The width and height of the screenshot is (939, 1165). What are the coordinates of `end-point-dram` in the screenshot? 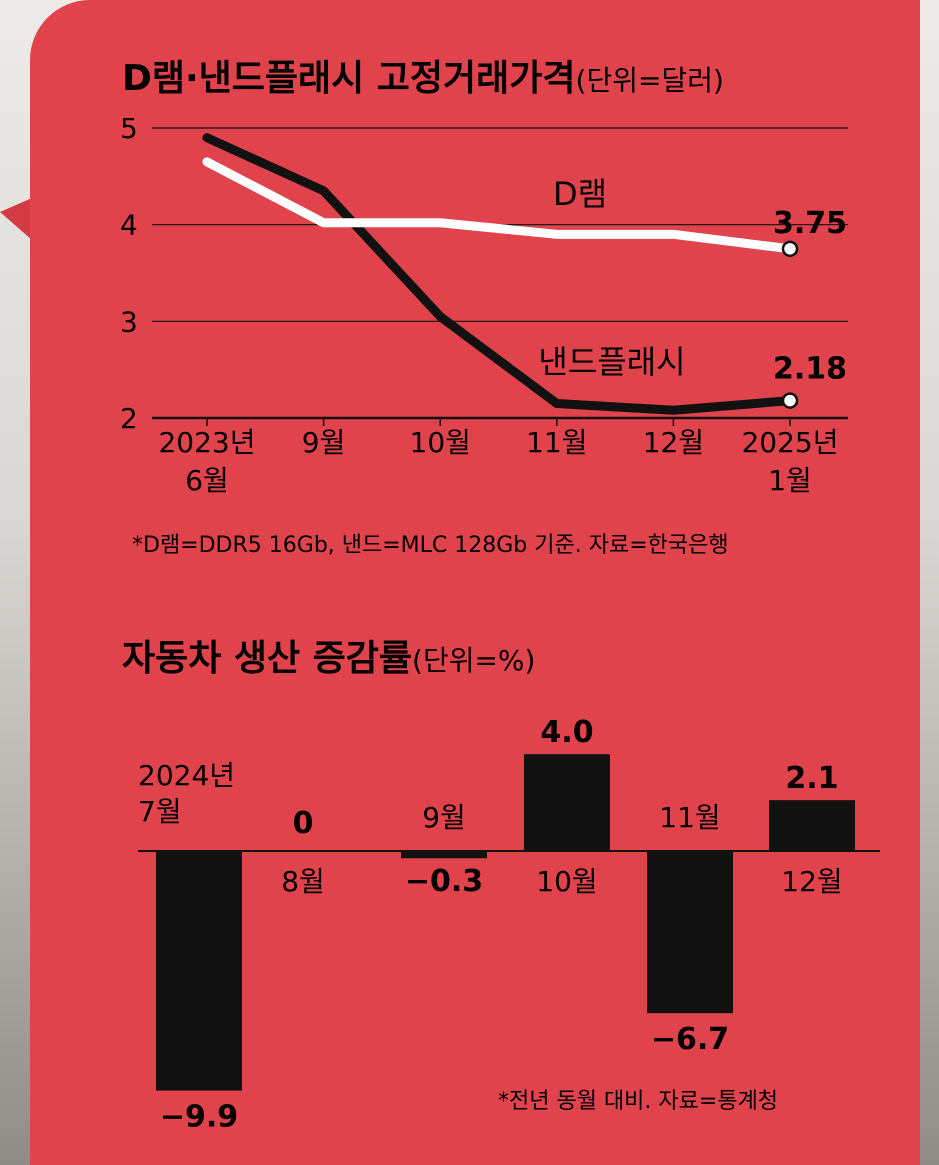 It's located at (790, 249).